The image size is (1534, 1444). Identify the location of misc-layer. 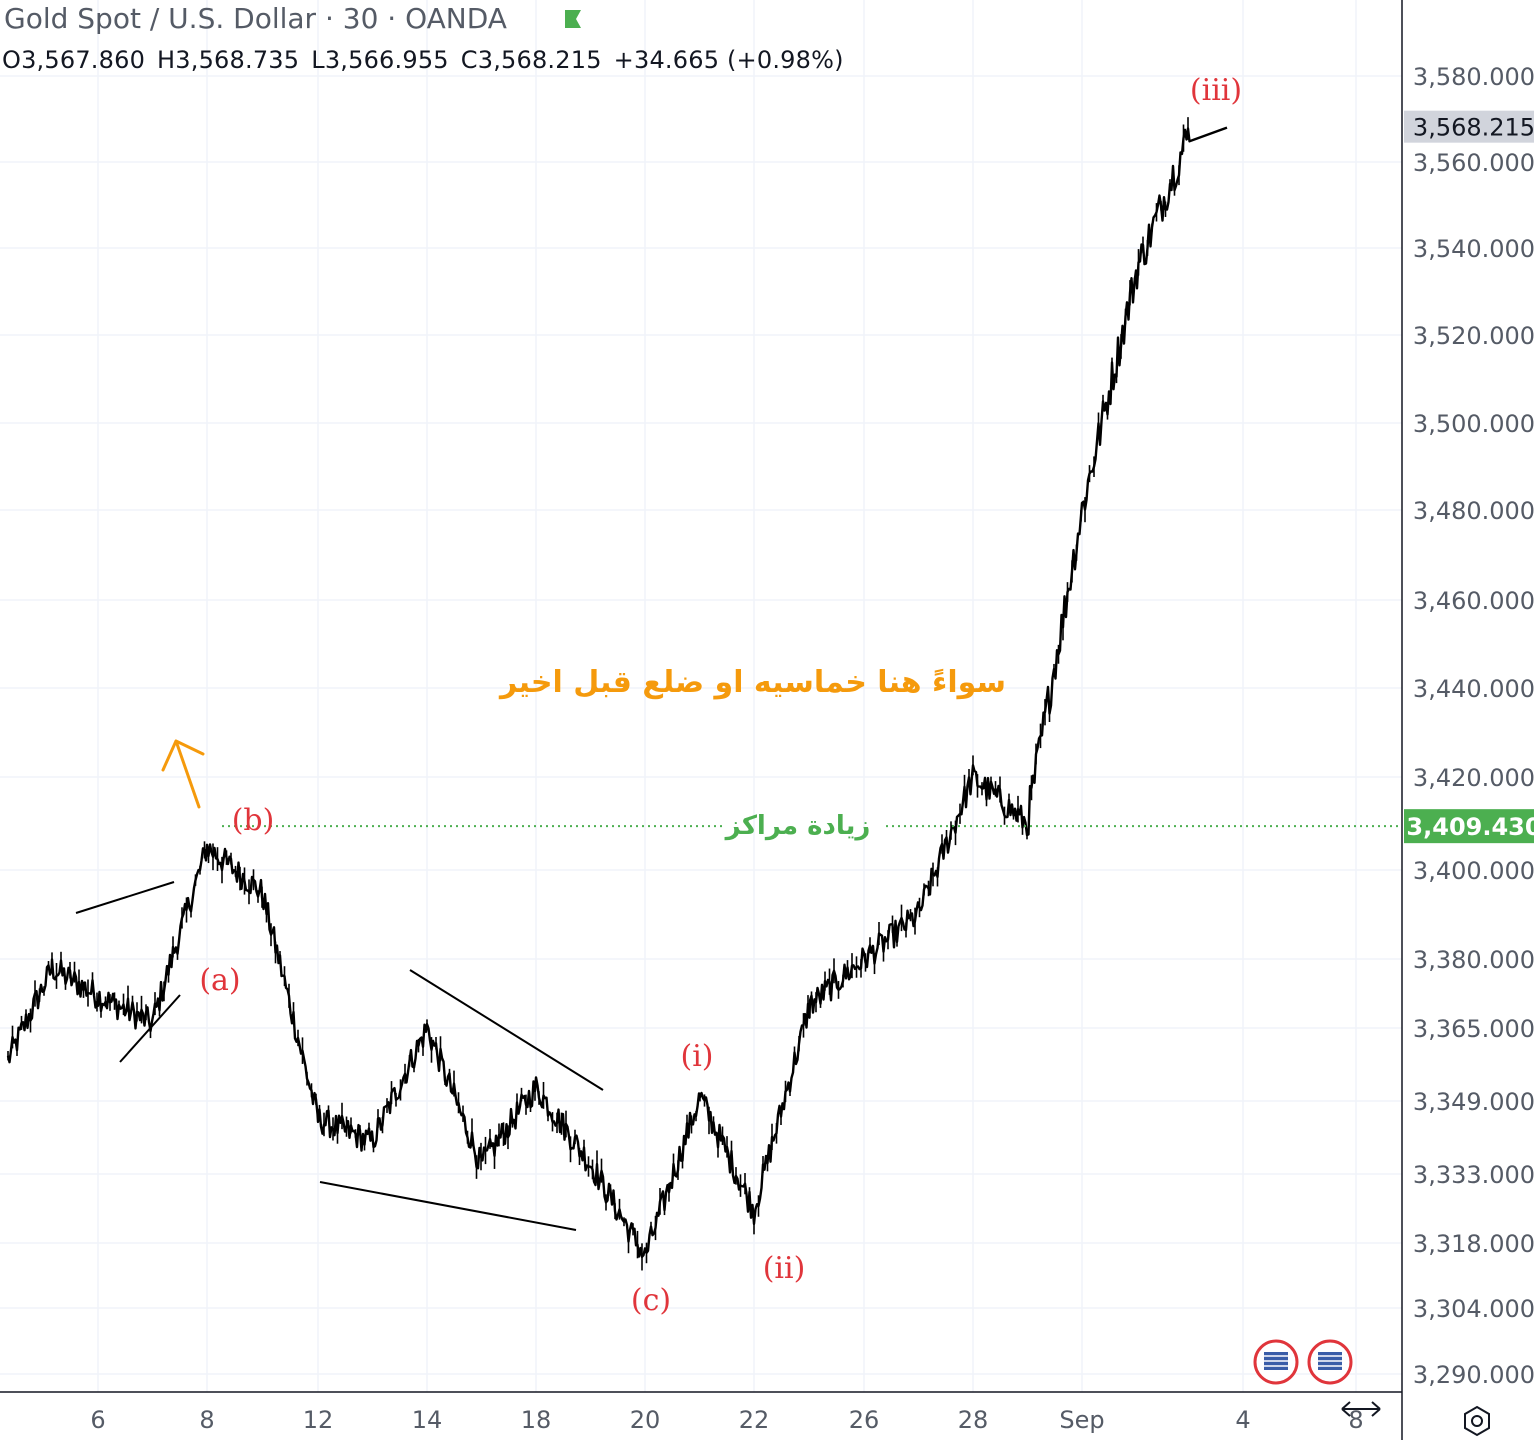
(1303, 1362).